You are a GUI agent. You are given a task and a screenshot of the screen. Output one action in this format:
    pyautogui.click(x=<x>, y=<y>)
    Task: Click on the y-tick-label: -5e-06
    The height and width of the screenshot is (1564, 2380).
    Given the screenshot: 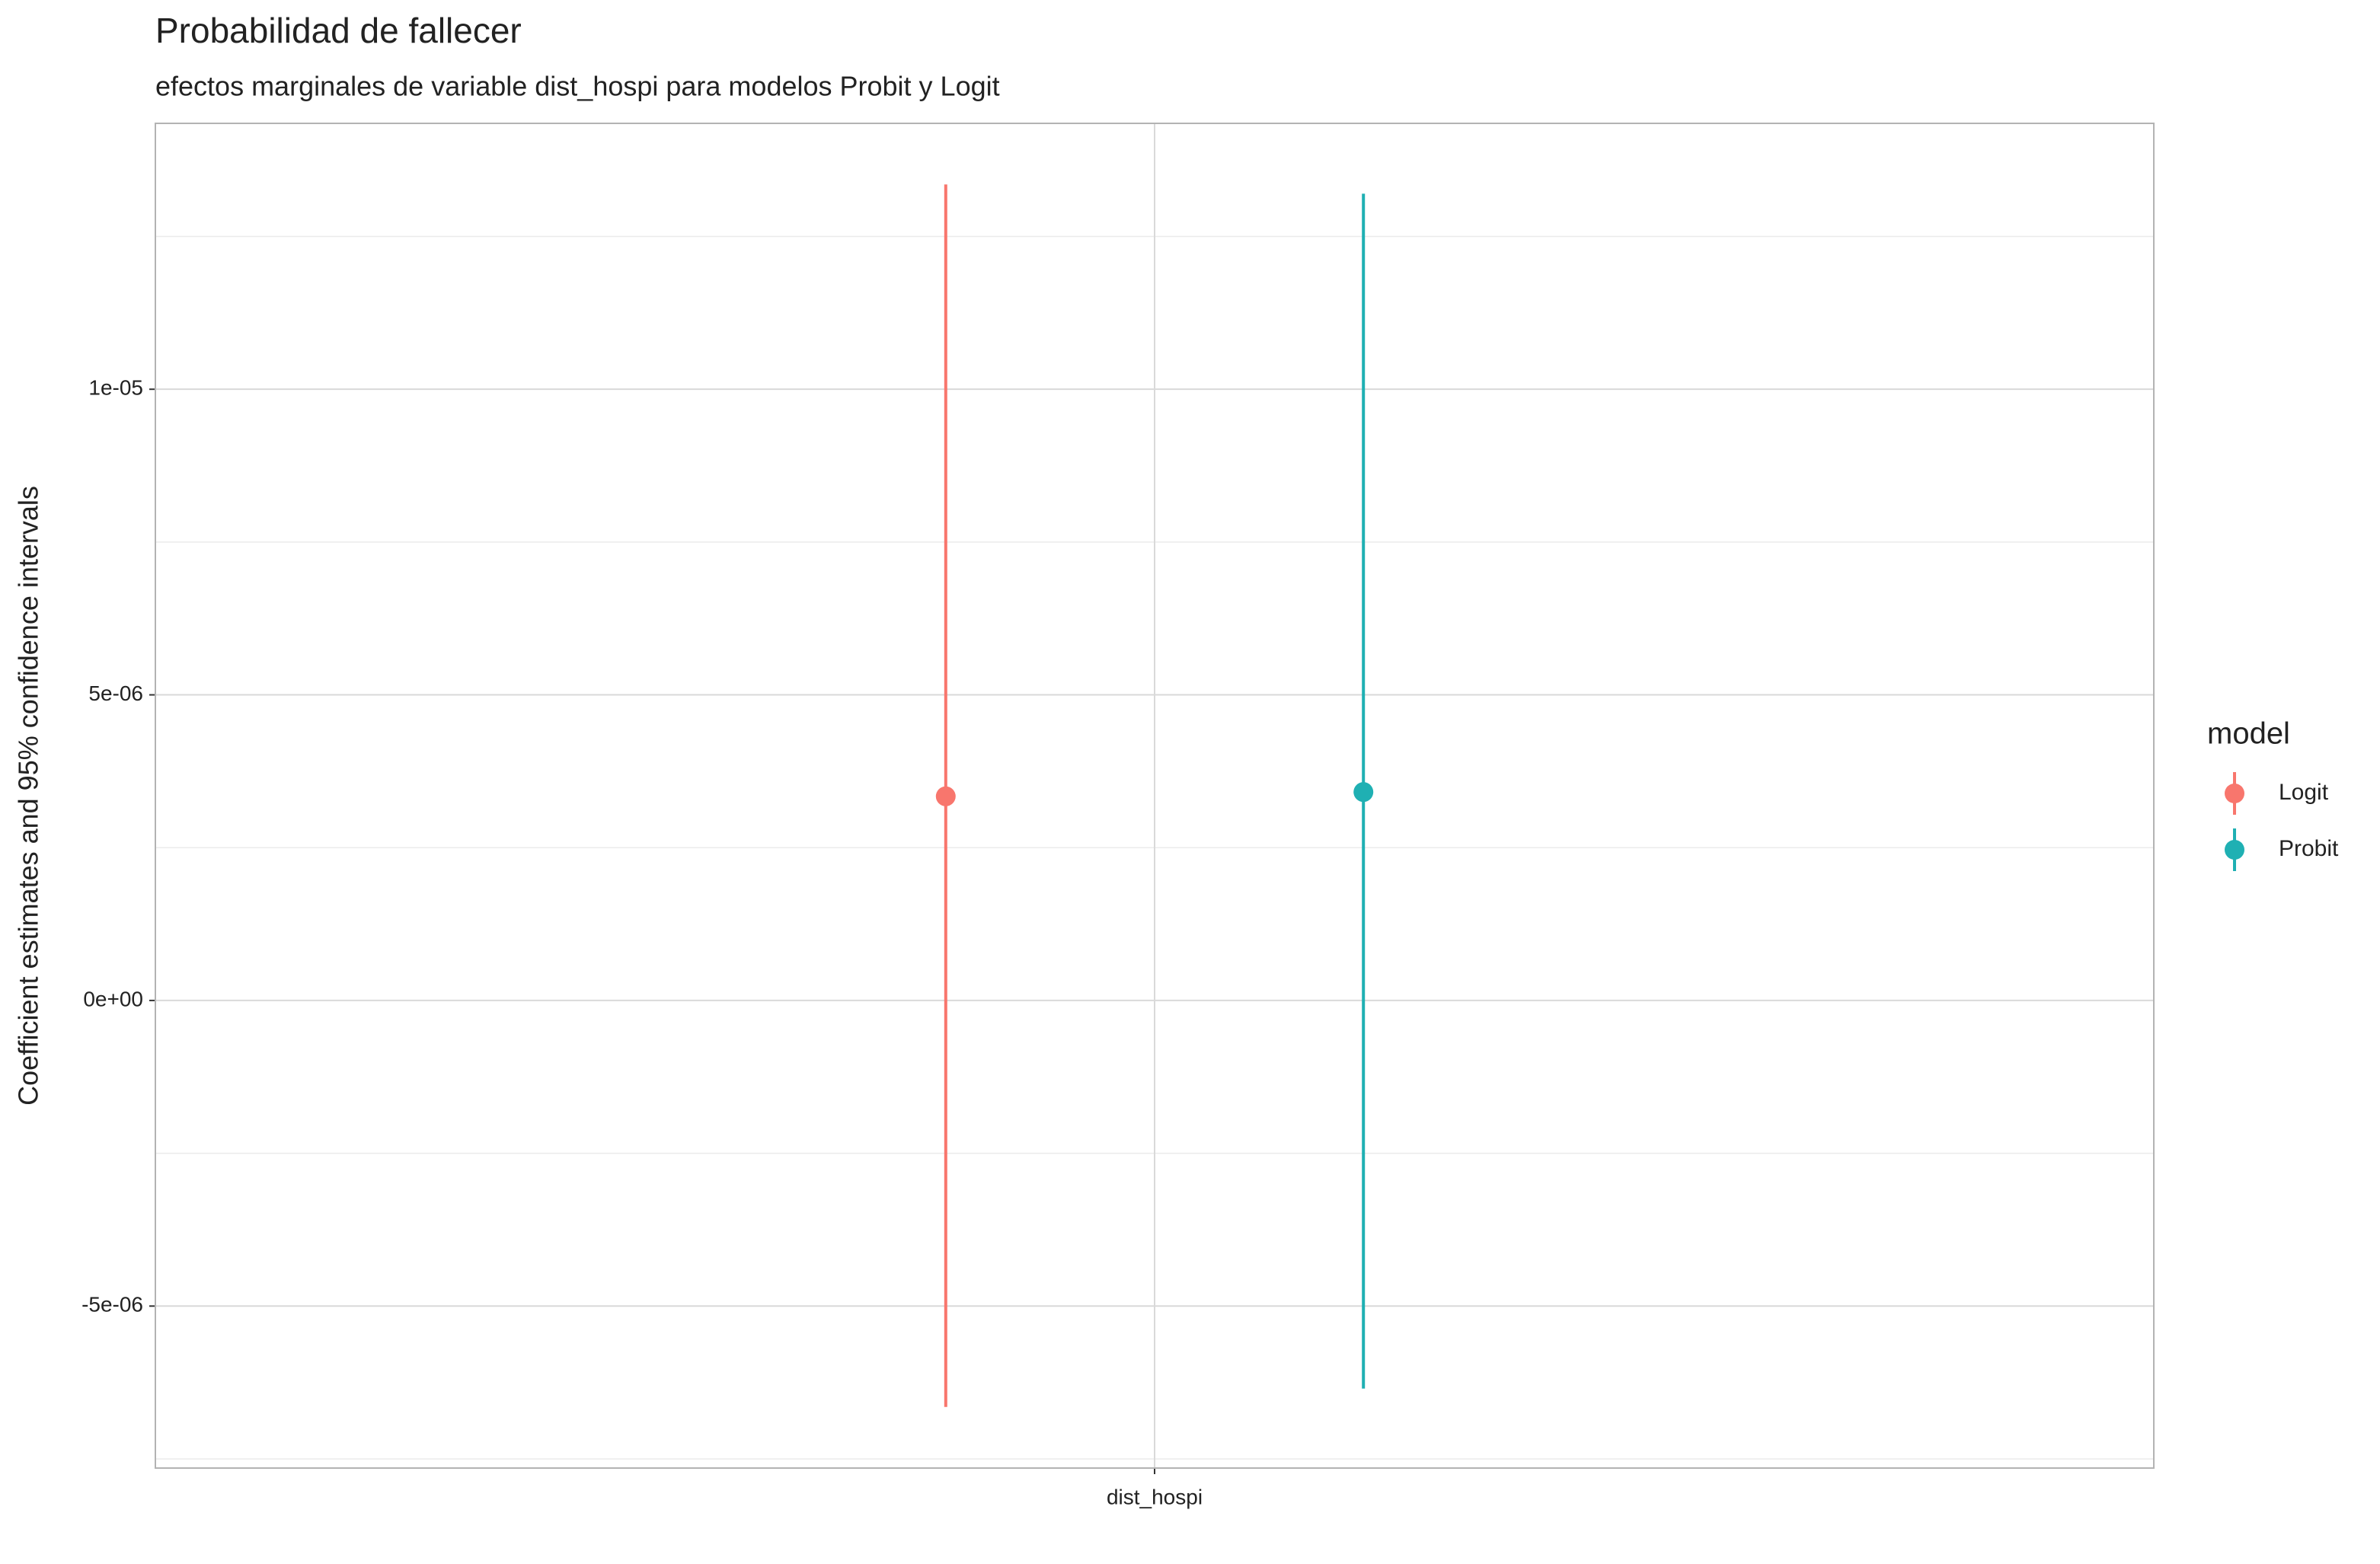 What is the action you would take?
    pyautogui.click(x=112, y=1305)
    